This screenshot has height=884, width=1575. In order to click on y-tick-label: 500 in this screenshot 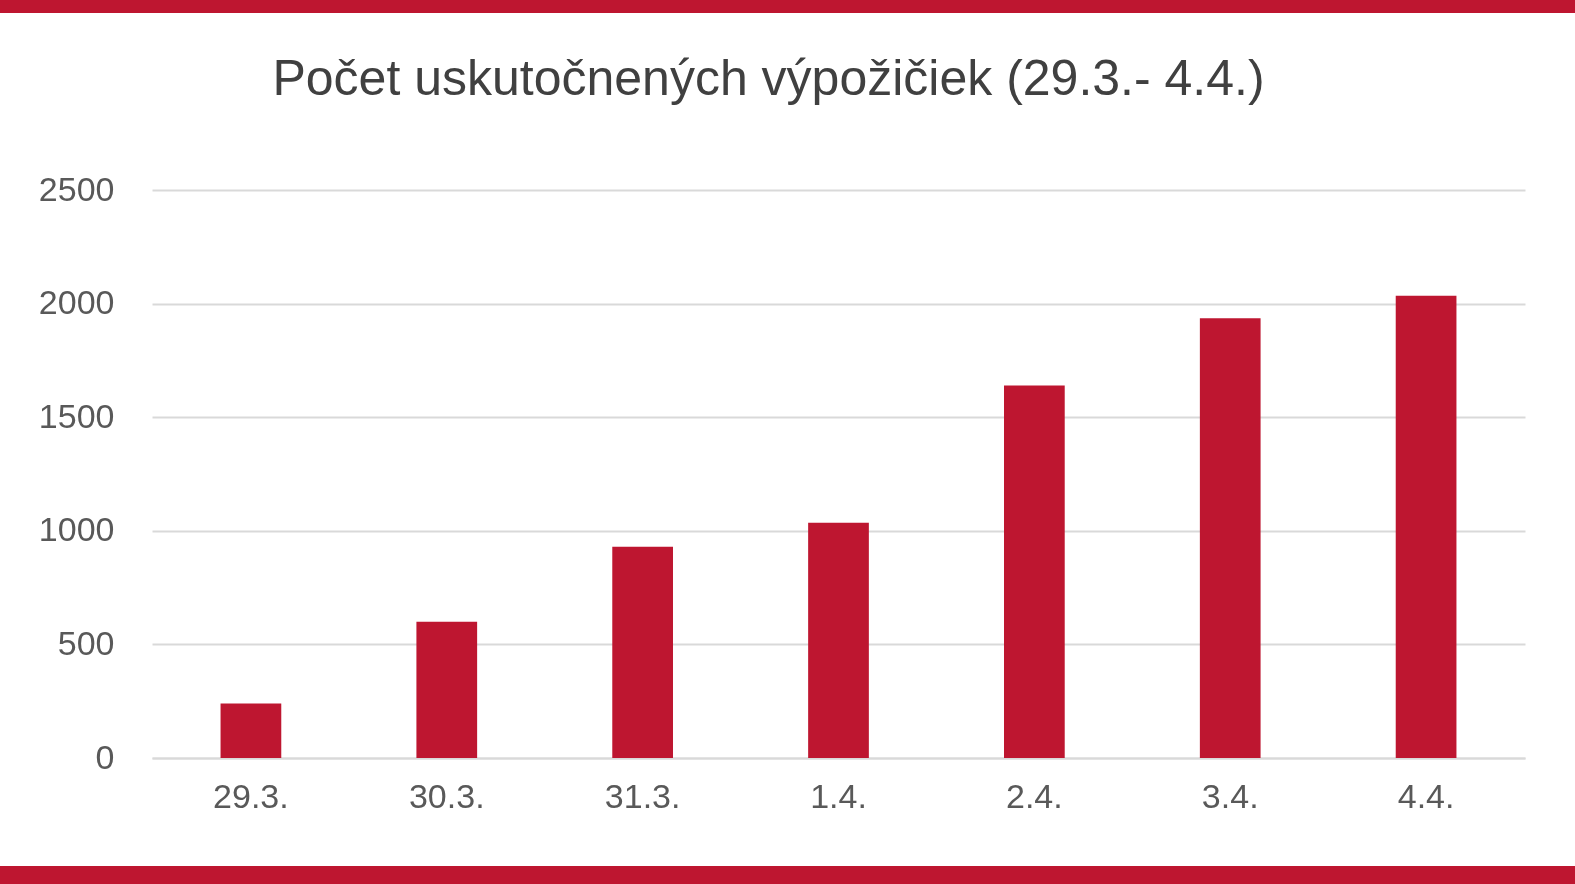, I will do `click(86, 642)`.